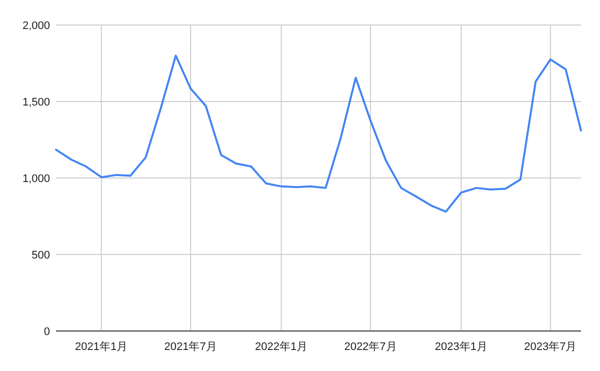 The image size is (600, 371). Describe the element at coordinates (36, 179) in the screenshot. I see `y-tick-label: 1,000` at that location.